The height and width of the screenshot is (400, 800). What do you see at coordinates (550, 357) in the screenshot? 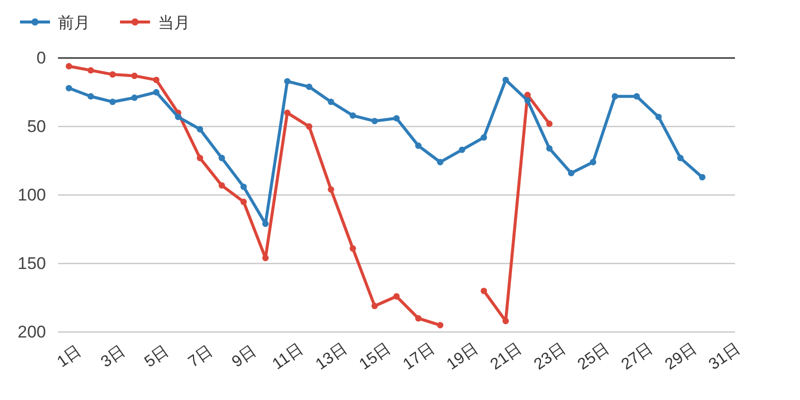
I see `x-tick-label: 23日` at bounding box center [550, 357].